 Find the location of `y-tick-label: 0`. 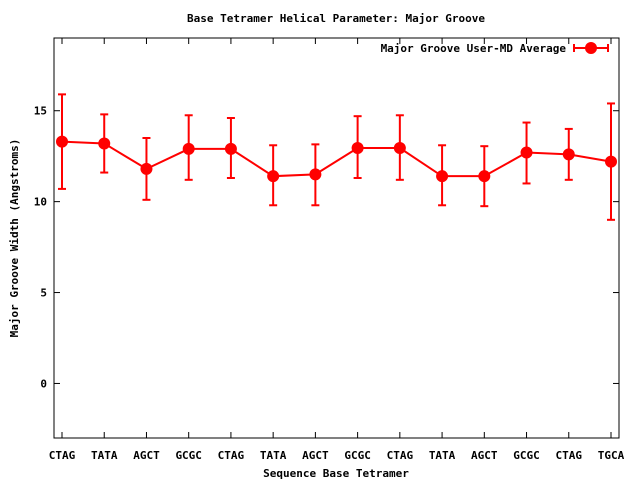

y-tick-label: 0 is located at coordinates (43, 383).